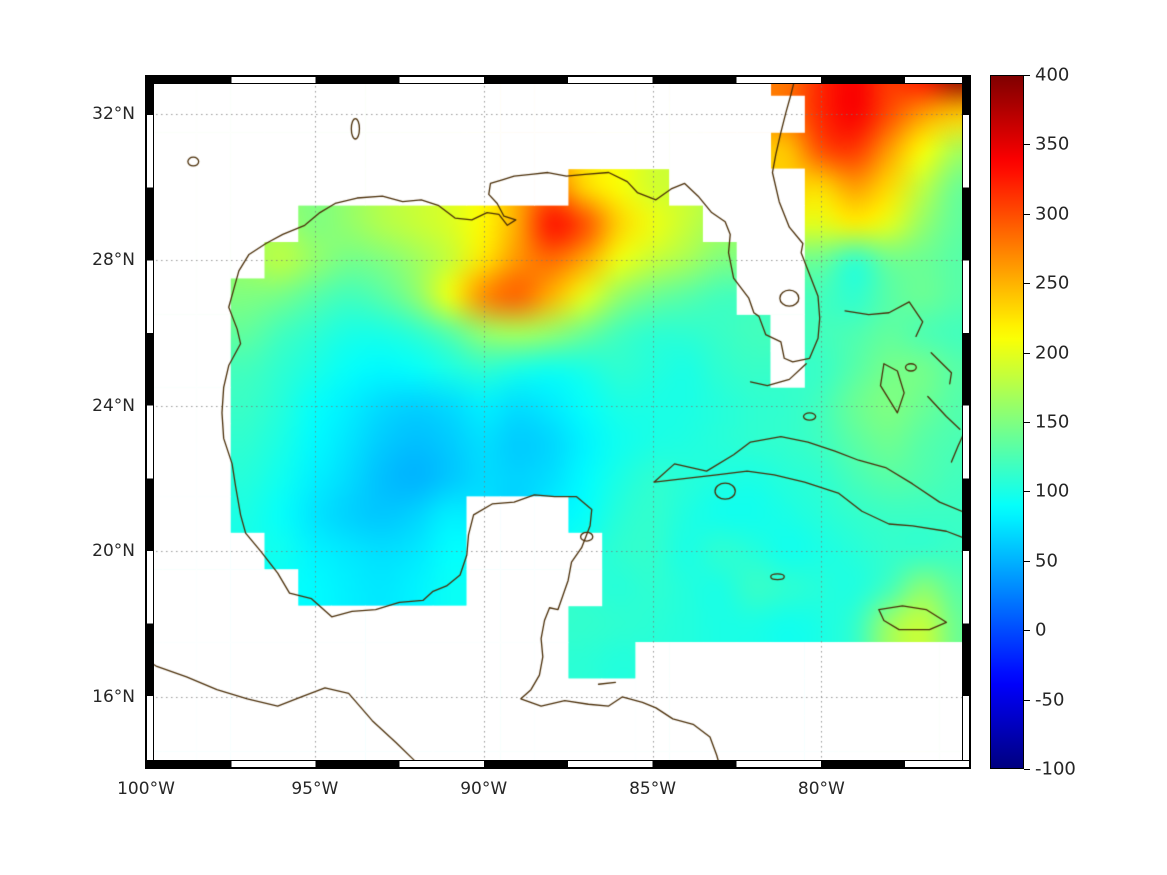 This screenshot has height=875, width=1167. Describe the element at coordinates (1052, 75) in the screenshot. I see `colorbar-tick-label: 400` at that location.